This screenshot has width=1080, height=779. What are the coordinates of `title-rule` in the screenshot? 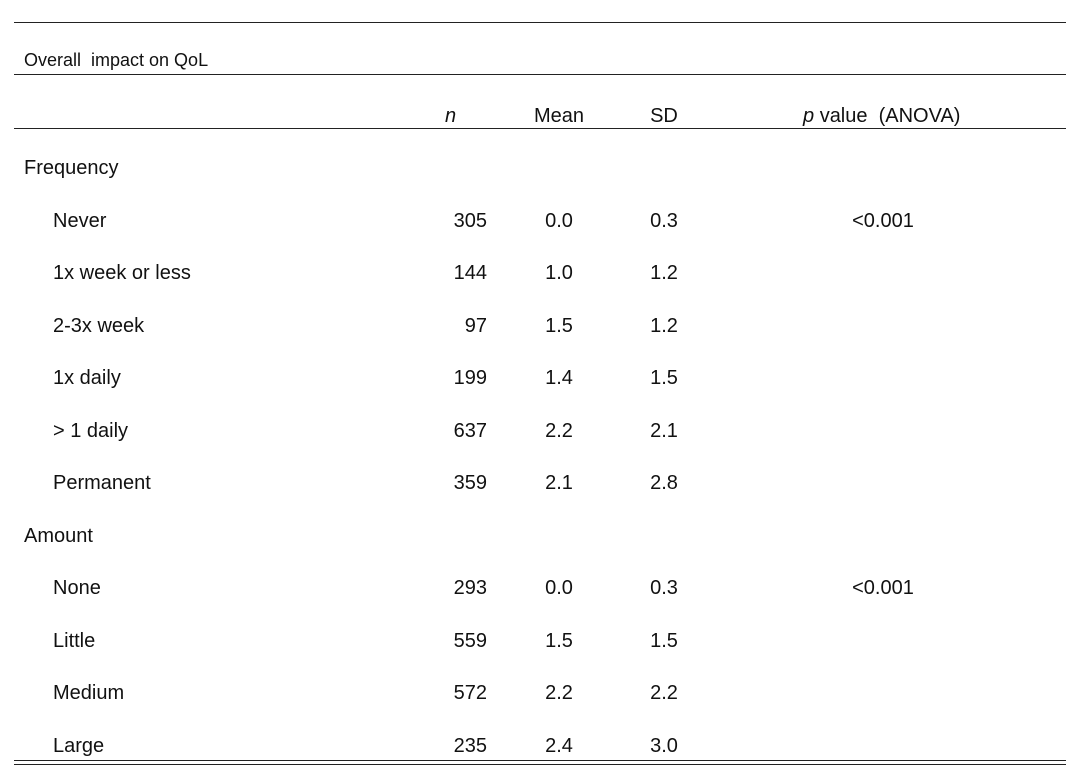 It's located at (540, 74).